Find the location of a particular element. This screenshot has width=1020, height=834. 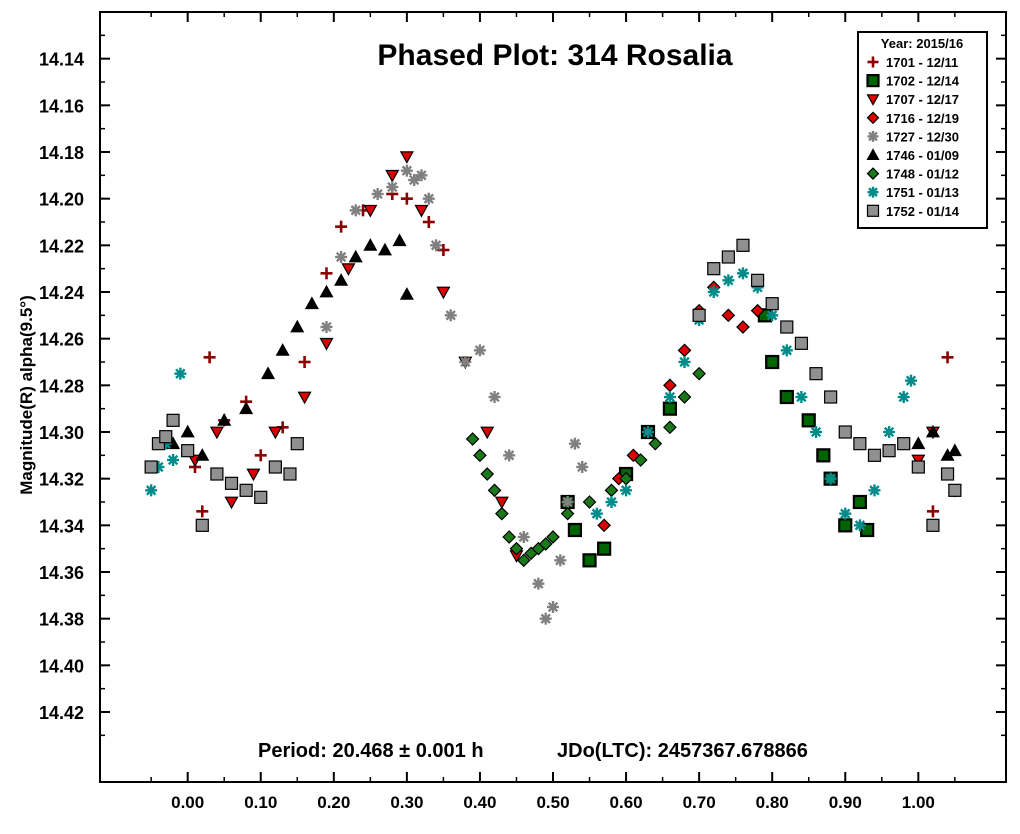

legend-label: 1716 - 12/19 is located at coordinates (922, 118).